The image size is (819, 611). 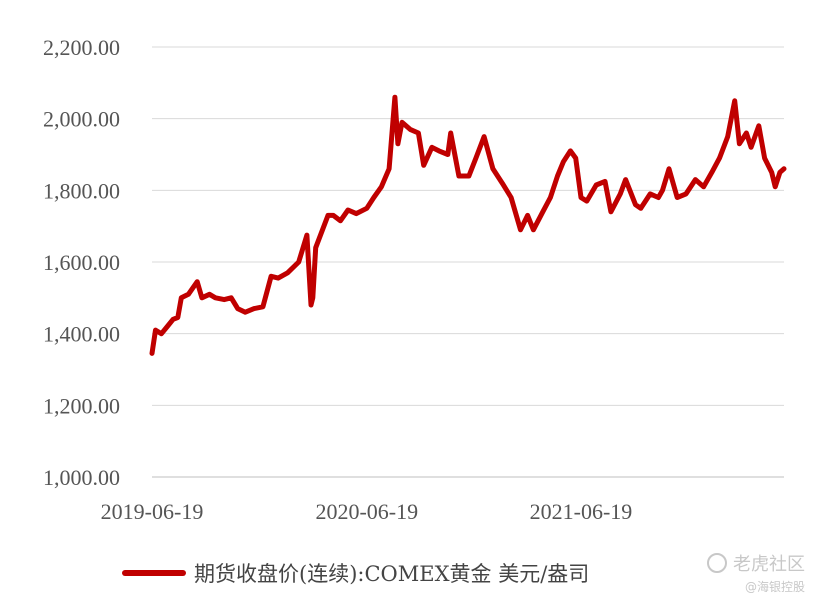 I want to click on x-tick-label: 2020-06-19, so click(x=366, y=511).